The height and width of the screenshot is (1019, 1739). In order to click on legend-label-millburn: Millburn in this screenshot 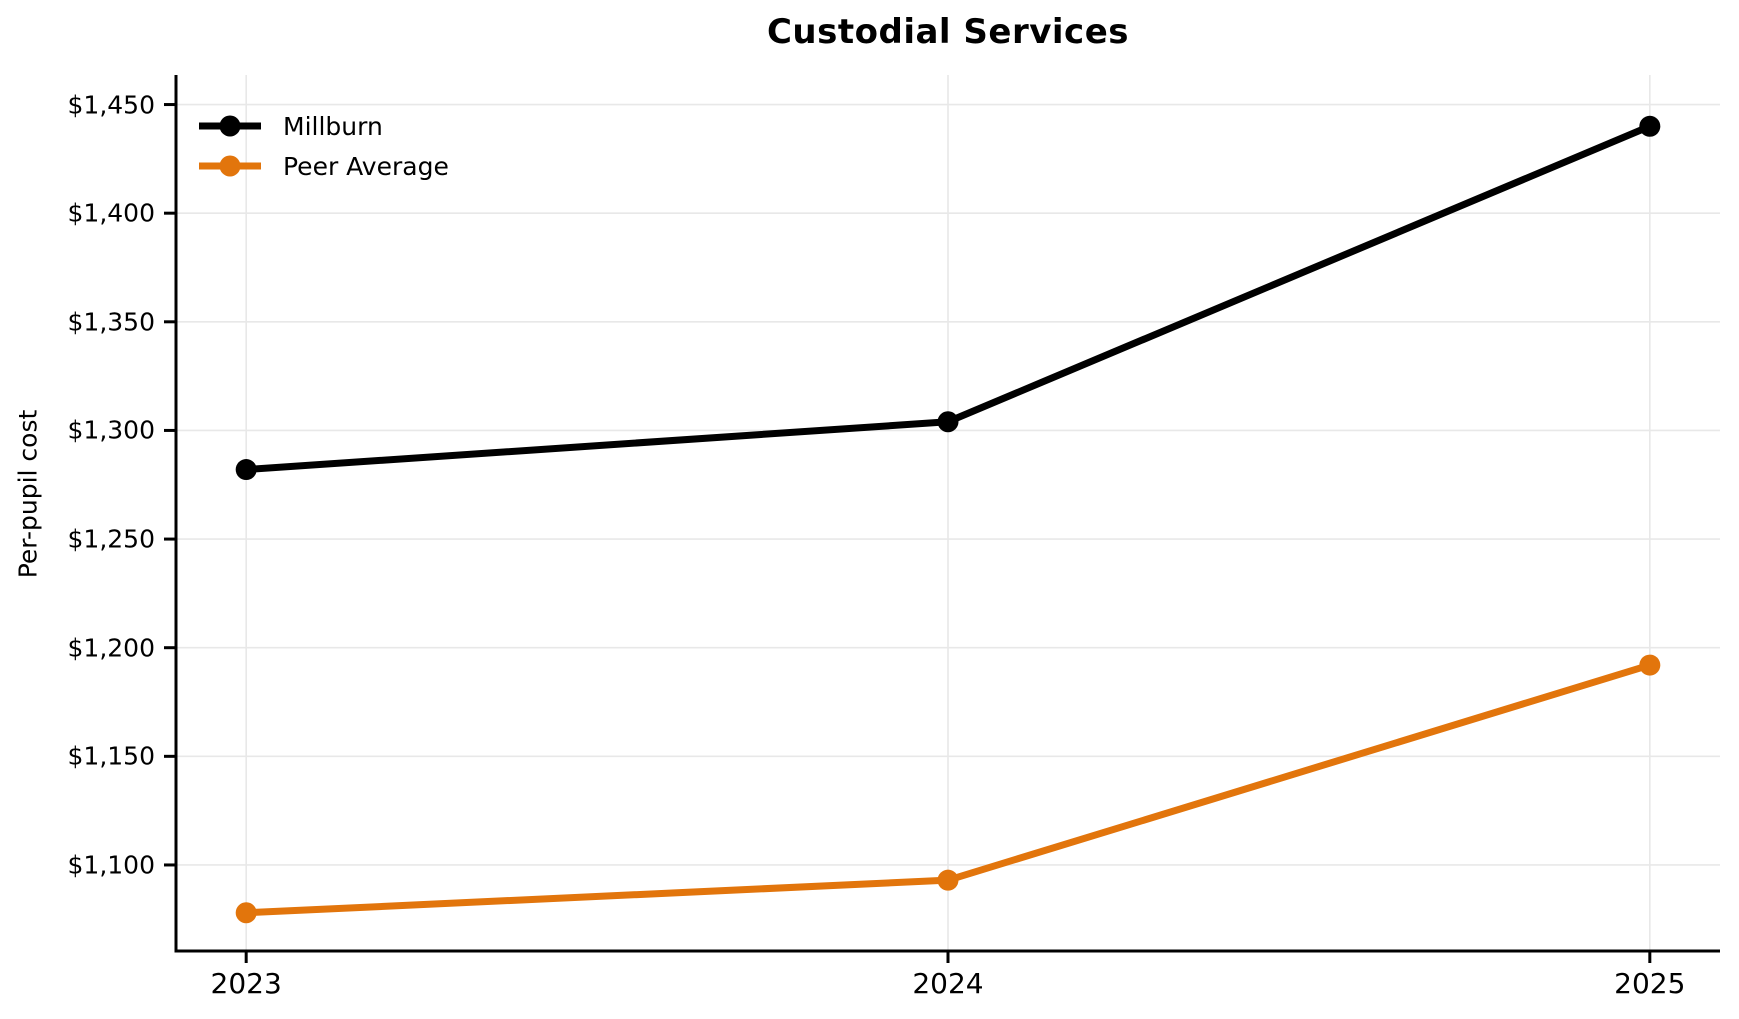, I will do `click(333, 126)`.